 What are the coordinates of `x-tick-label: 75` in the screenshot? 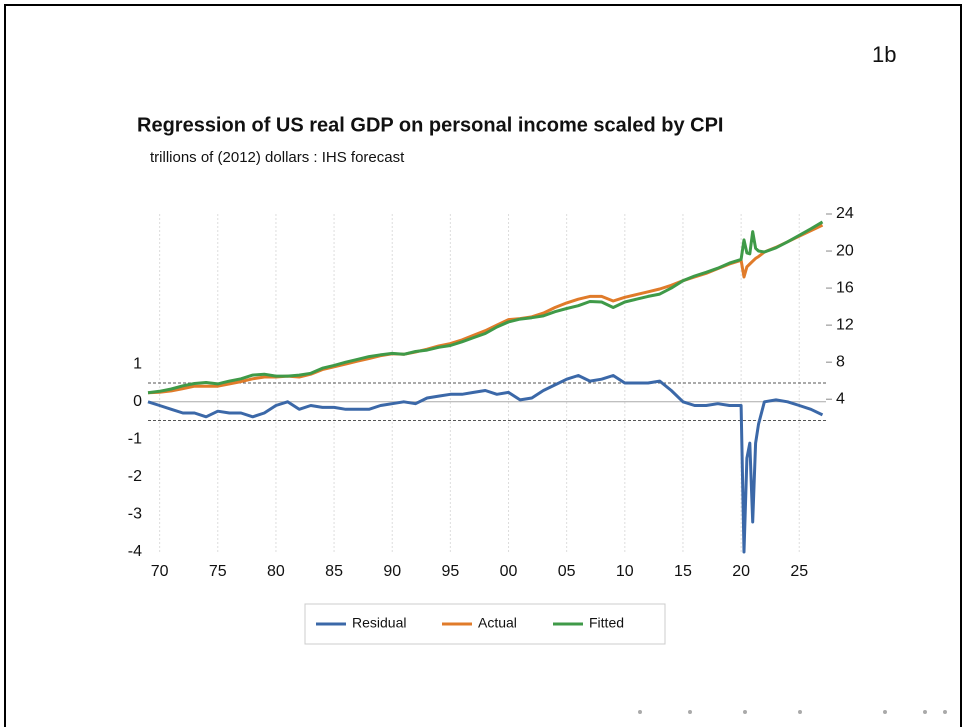 It's located at (218, 571).